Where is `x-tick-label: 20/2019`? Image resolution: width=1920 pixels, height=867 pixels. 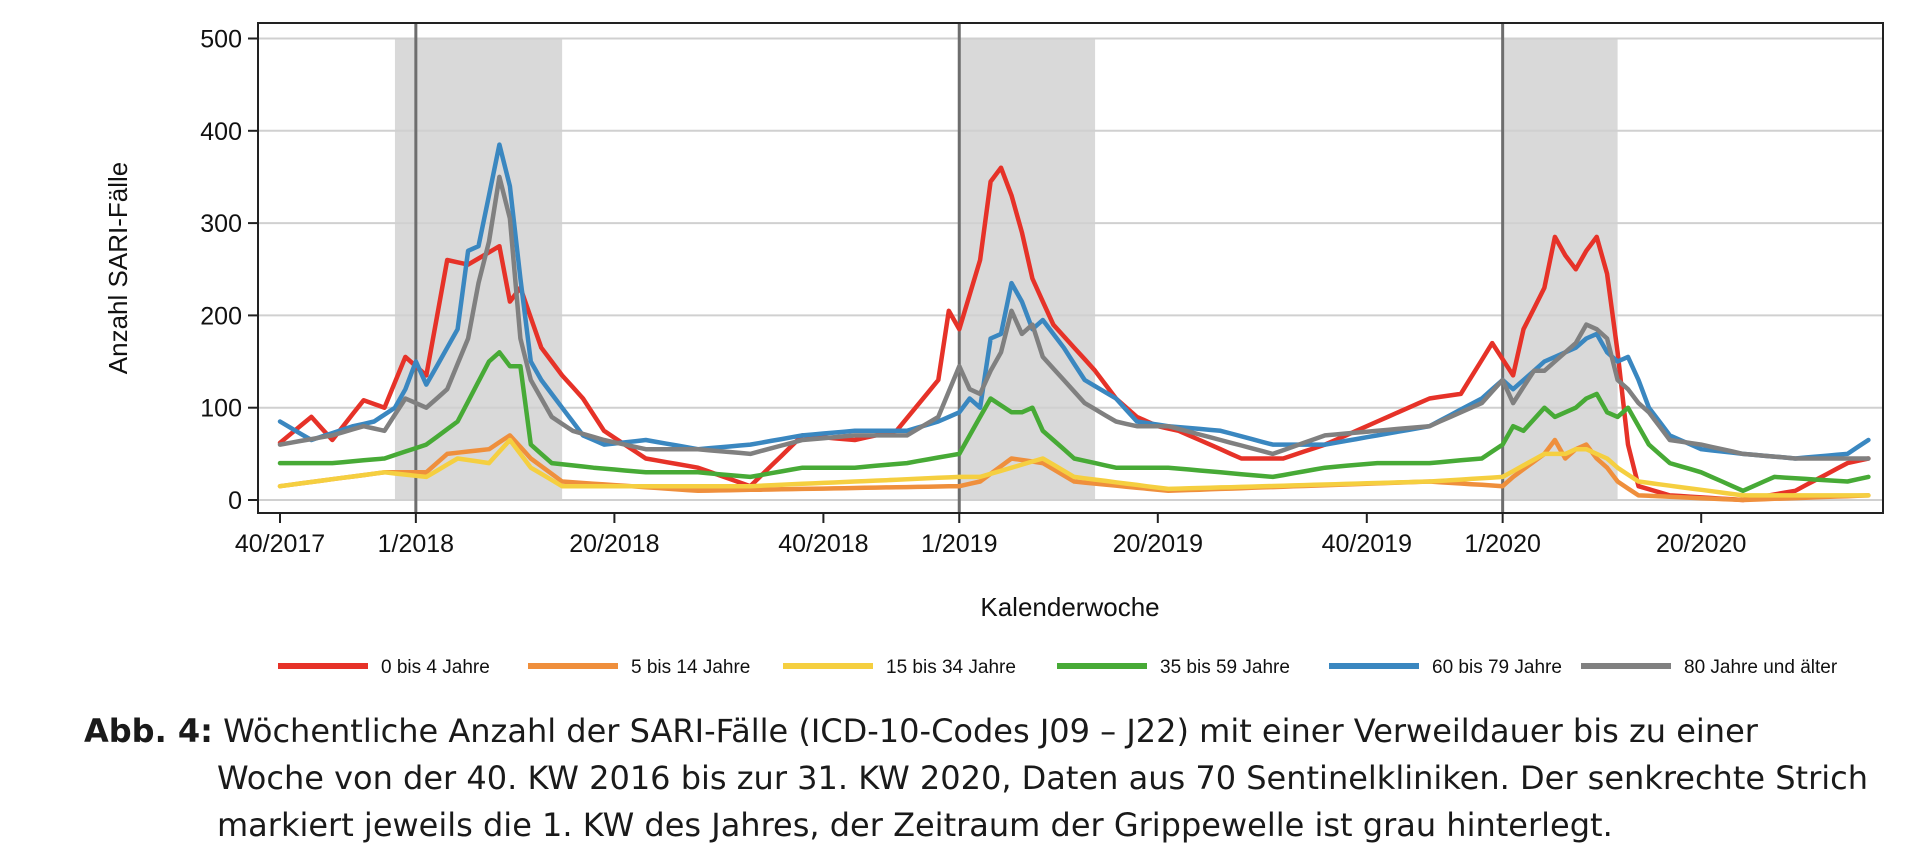
x-tick-label: 20/2019 is located at coordinates (1158, 544).